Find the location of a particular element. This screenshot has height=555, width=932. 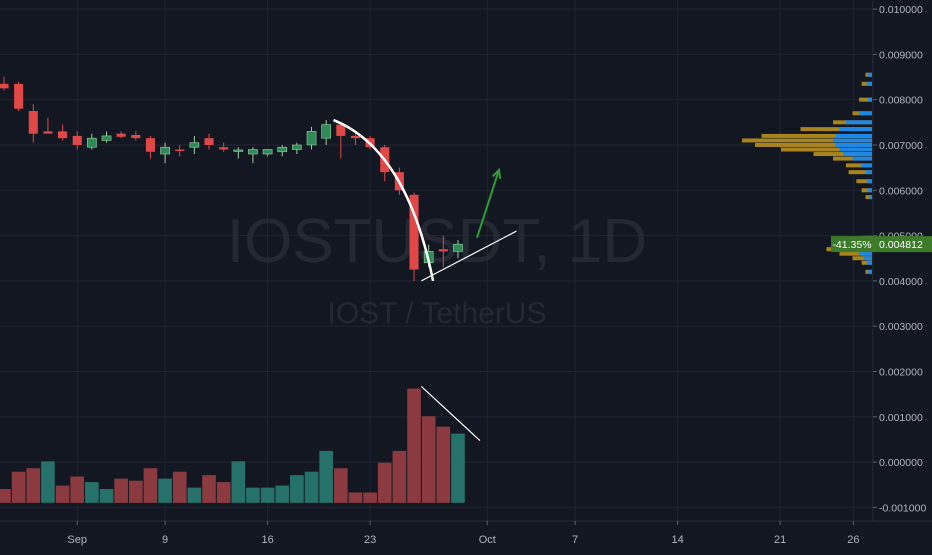

last-price-badge is located at coordinates (902, 244).